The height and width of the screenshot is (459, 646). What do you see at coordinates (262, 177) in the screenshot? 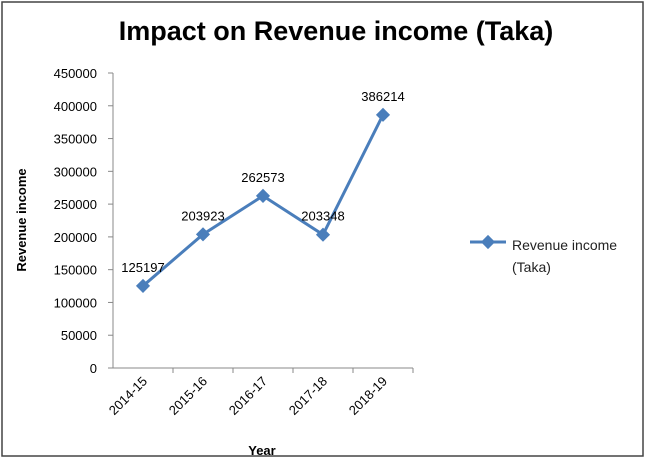
I see `data-label: 262573` at bounding box center [262, 177].